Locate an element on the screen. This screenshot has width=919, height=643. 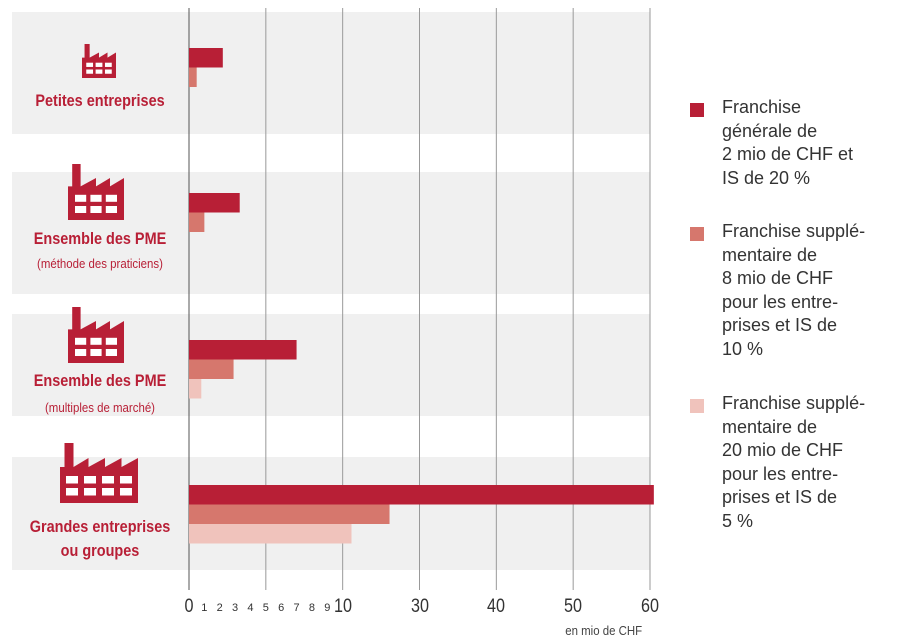
x-tick-label: 60 is located at coordinates (650, 606).